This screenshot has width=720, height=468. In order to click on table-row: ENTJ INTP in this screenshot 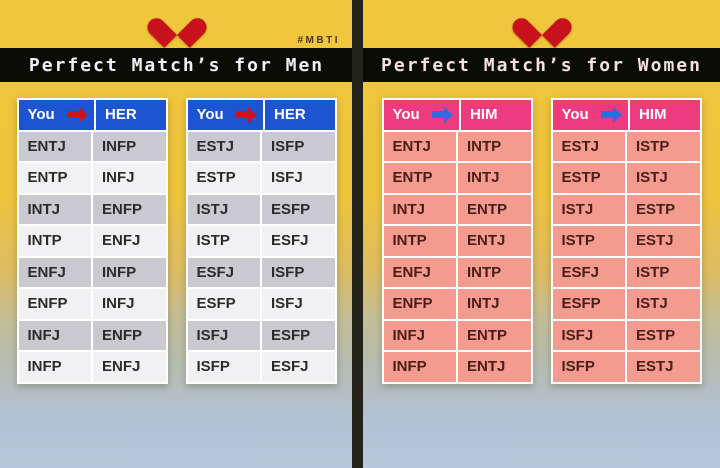, I will do `click(457, 146)`.